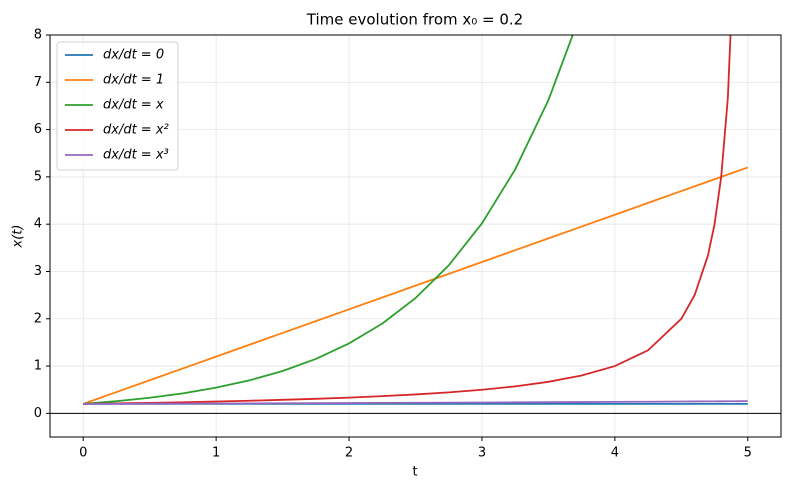 The height and width of the screenshot is (490, 790). Describe the element at coordinates (136, 155) in the screenshot. I see `legend-label: dx/dt = x³` at that location.